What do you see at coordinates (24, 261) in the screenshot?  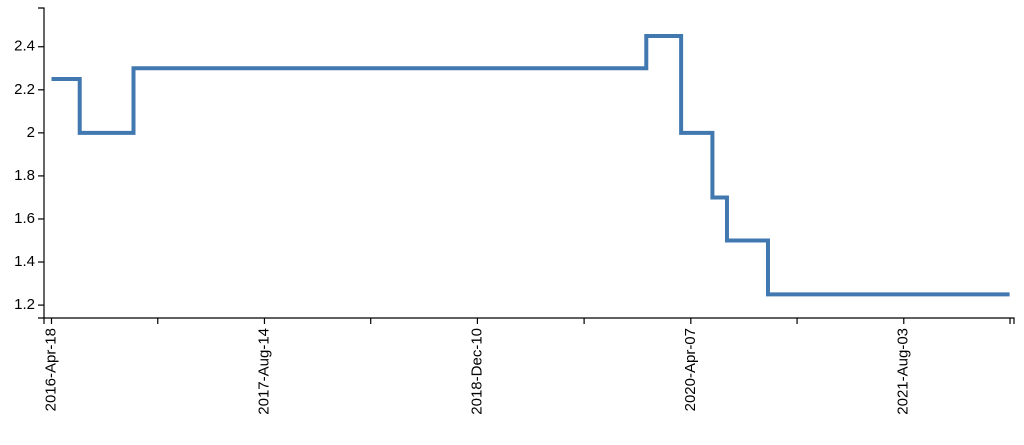 I see `y-tick-label: 1.4` at bounding box center [24, 261].